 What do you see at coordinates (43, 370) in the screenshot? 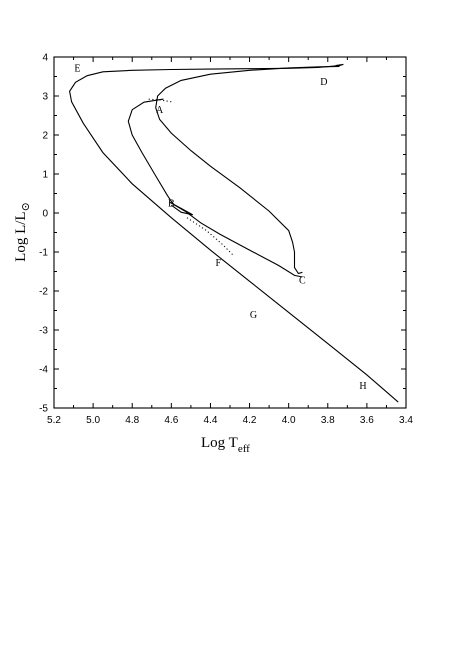
I see `y-tick-label: -4` at bounding box center [43, 370].